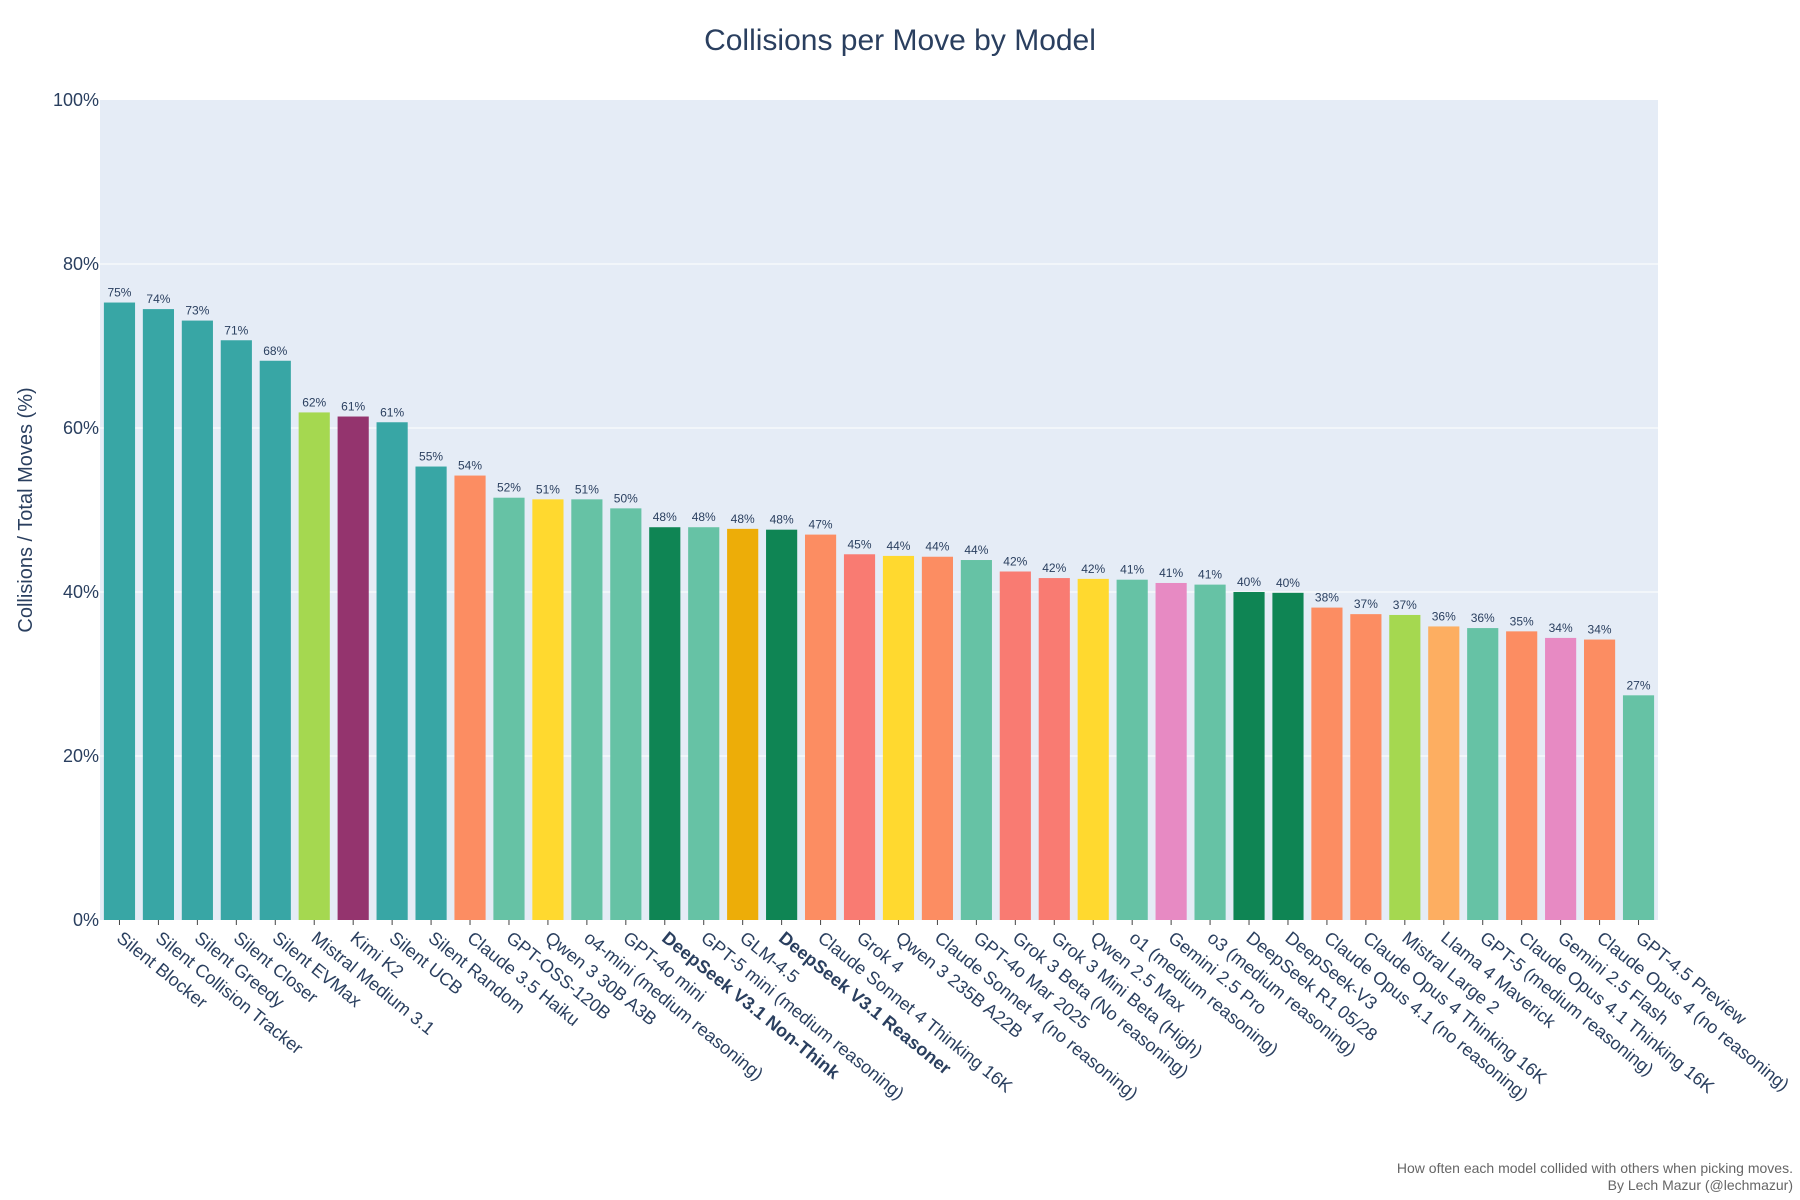 This screenshot has height=1200, width=1800. I want to click on data-label: 38%, so click(1327, 598).